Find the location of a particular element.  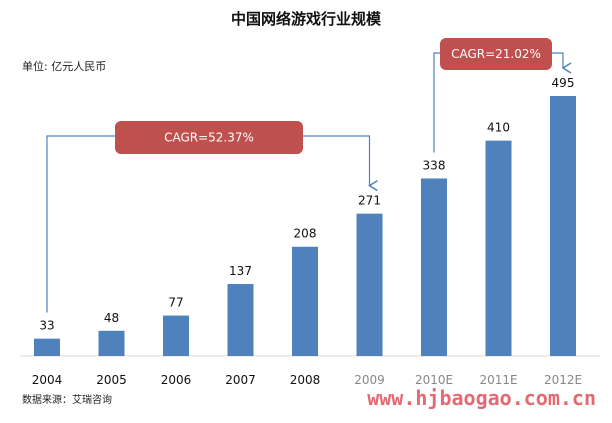

data-label-2008: 208 is located at coordinates (305, 234).